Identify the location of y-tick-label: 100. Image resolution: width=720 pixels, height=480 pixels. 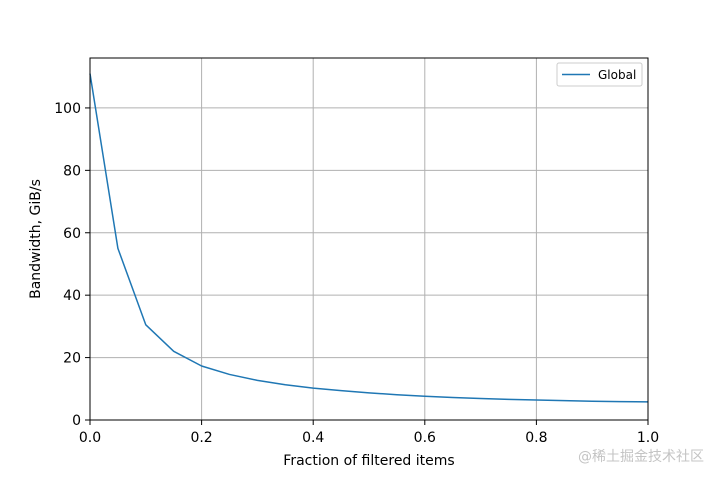
(67, 109).